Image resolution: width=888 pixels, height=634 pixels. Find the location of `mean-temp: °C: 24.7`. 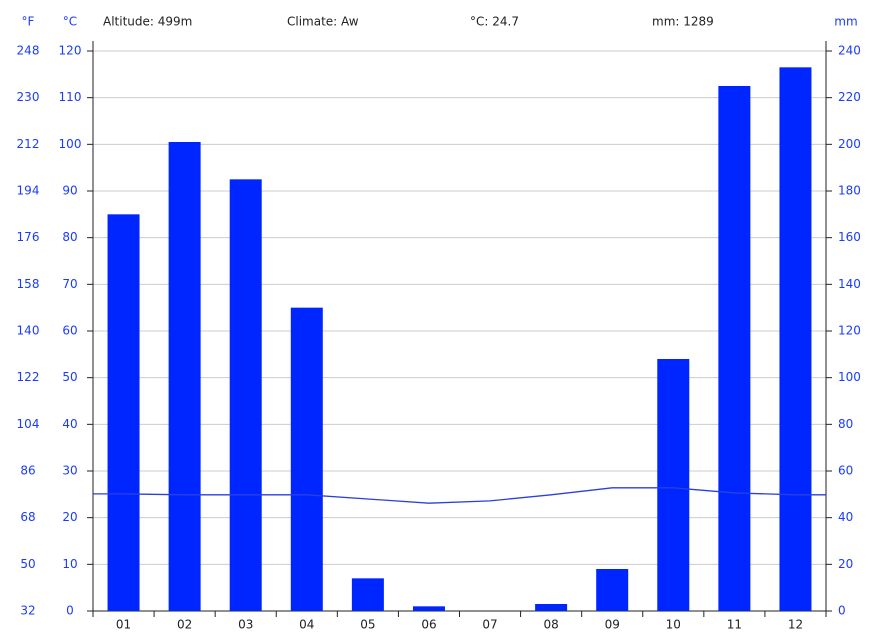

mean-temp: °C: 24.7 is located at coordinates (494, 22).